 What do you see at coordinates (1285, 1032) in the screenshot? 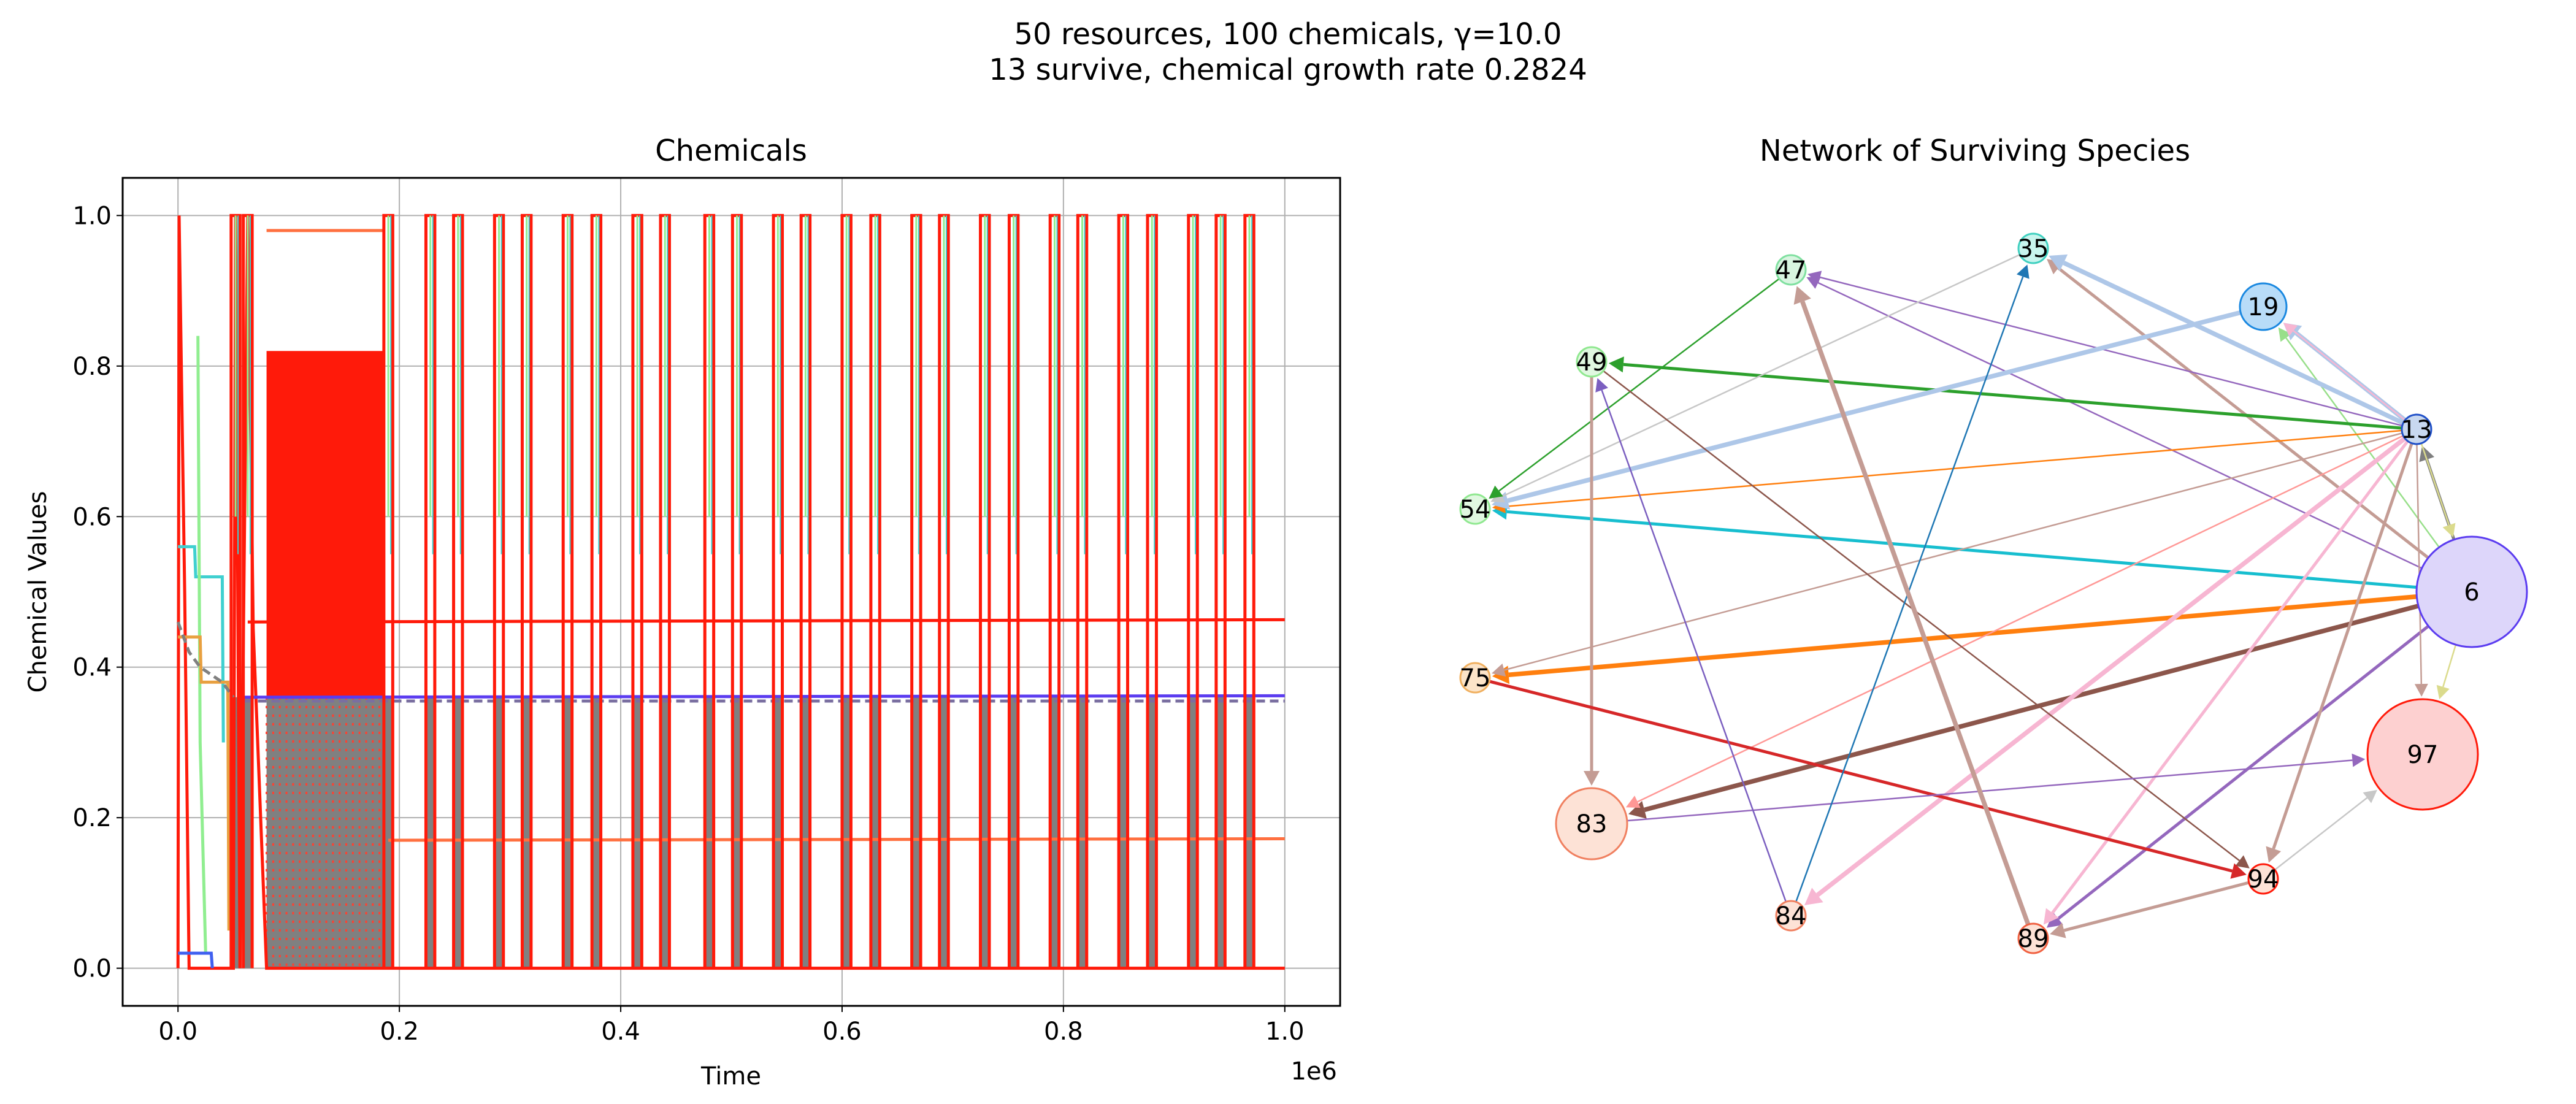
I see `x-tick-label: 1.0` at bounding box center [1285, 1032].